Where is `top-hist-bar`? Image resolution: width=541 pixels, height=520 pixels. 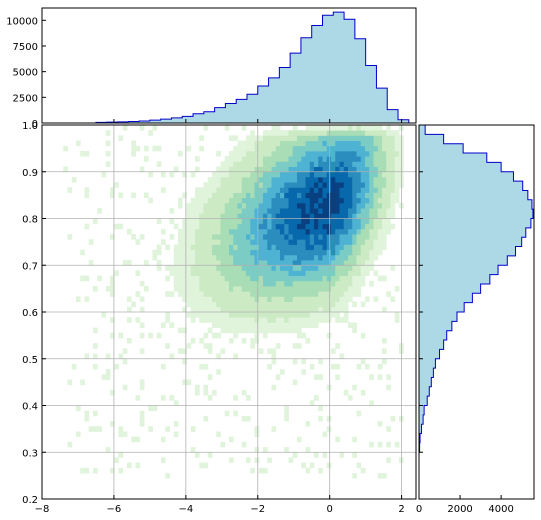 top-hist-bar is located at coordinates (317, 74).